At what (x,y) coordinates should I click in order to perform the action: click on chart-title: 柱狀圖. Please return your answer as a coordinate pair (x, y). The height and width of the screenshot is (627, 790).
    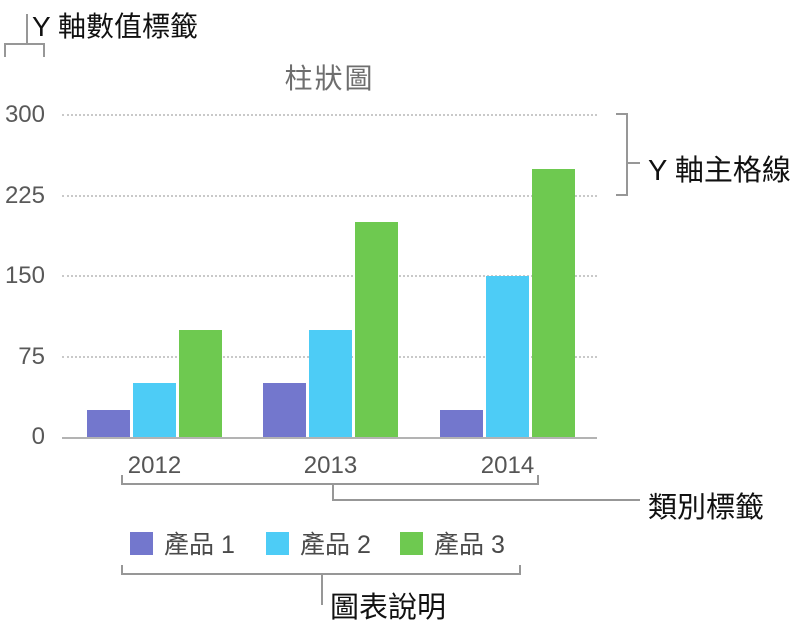
    Looking at the image, I should click on (329, 78).